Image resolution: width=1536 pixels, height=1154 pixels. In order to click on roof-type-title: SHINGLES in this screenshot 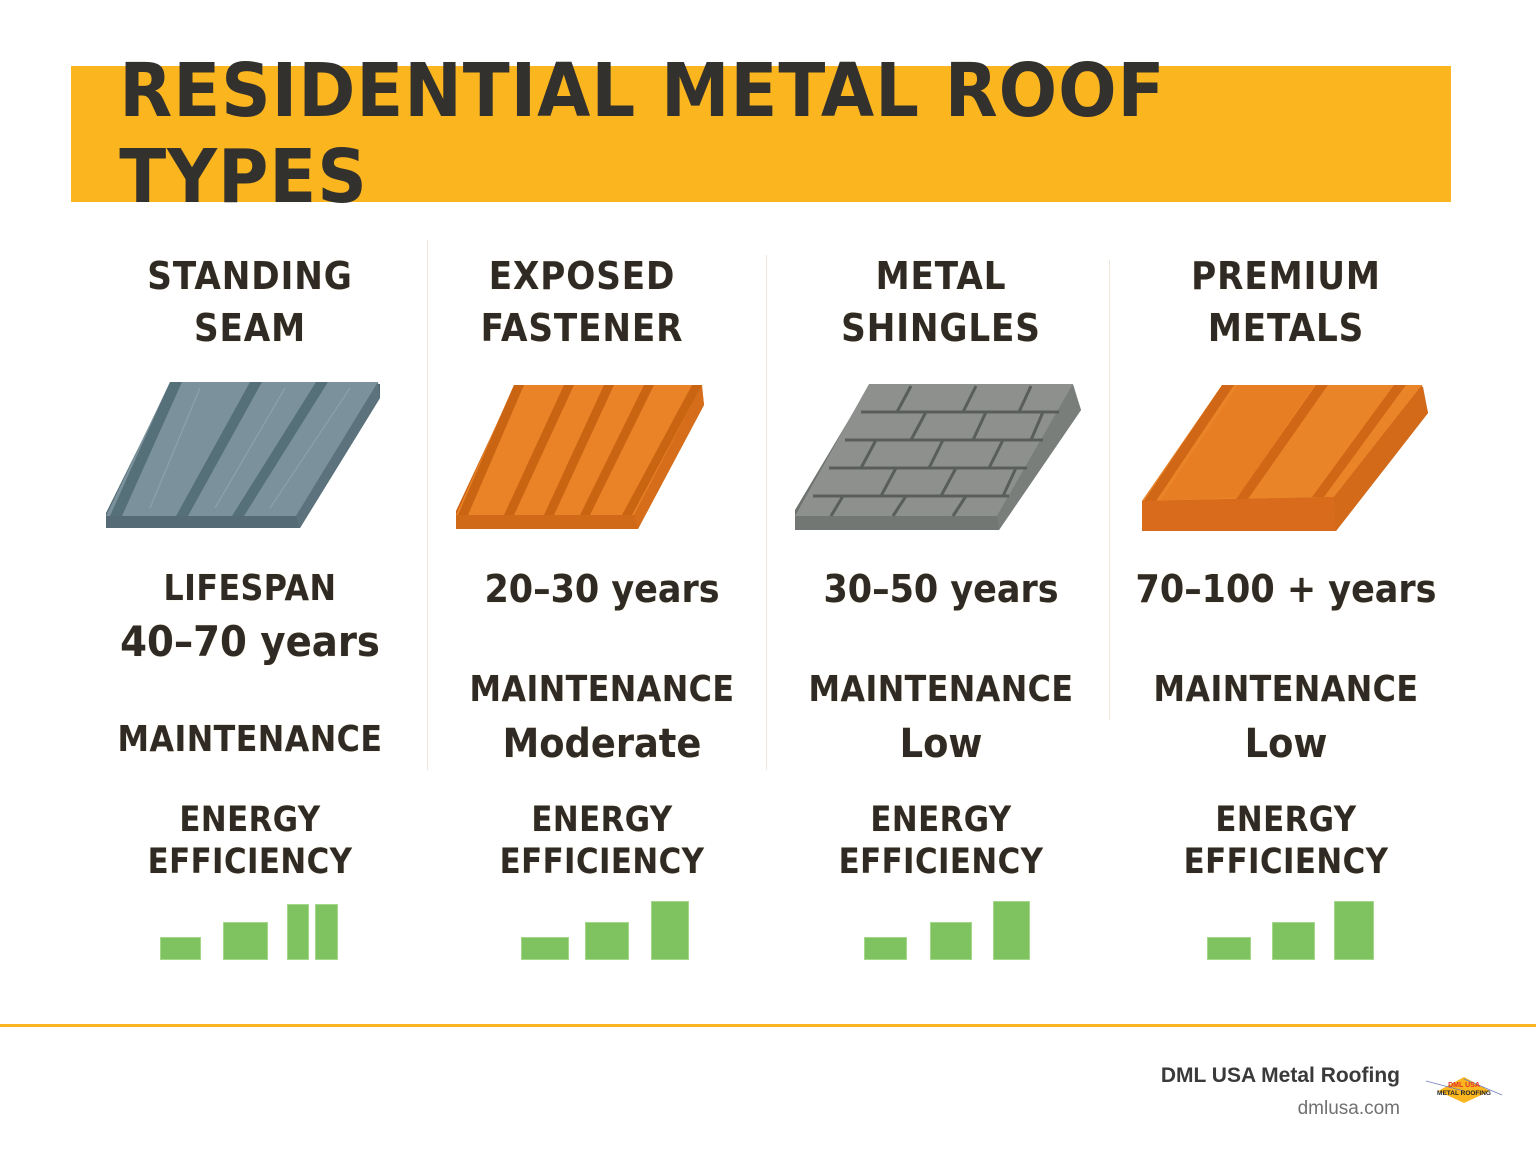, I will do `click(941, 328)`.